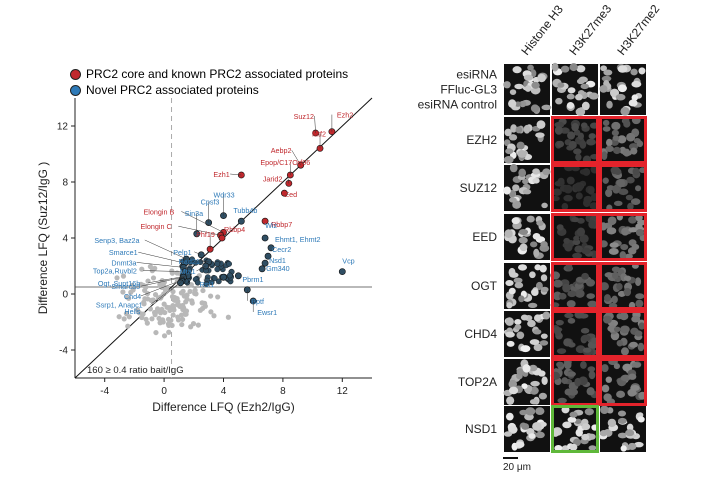 The image size is (720, 480). I want to click on novel-point-label: Nsd1, so click(277, 260).